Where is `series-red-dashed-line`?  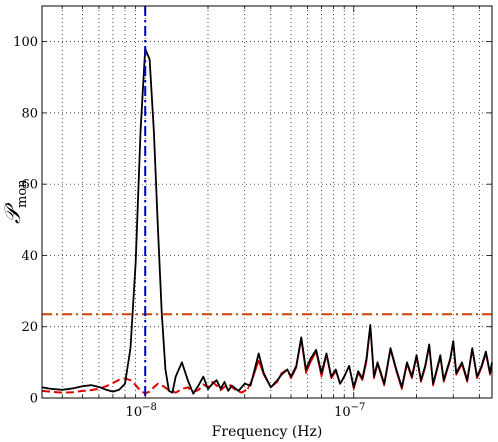 series-red-dashed-line is located at coordinates (145, 386).